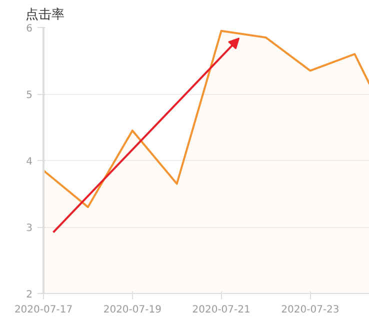  What do you see at coordinates (29, 228) in the screenshot?
I see `y-tick-label: 3` at bounding box center [29, 228].